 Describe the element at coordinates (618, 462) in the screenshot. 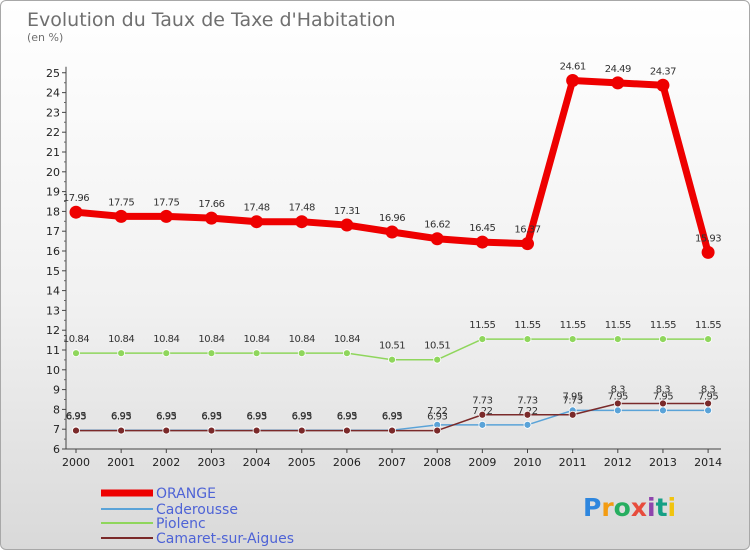

I see `x-tick-label: 2012` at that location.